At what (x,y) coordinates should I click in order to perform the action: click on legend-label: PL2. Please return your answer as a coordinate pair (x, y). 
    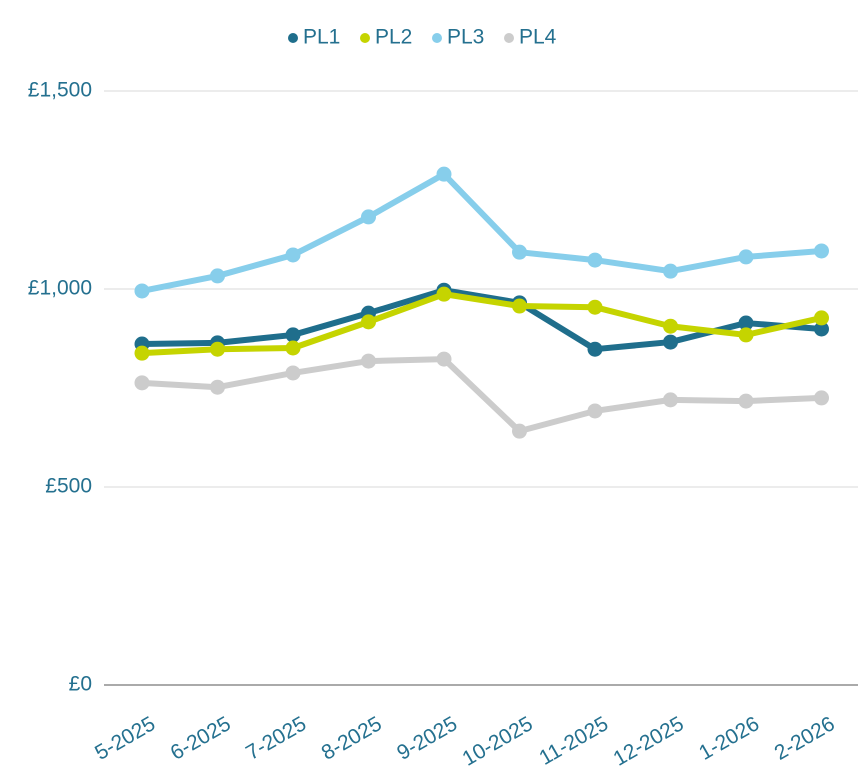
    Looking at the image, I should click on (393, 37).